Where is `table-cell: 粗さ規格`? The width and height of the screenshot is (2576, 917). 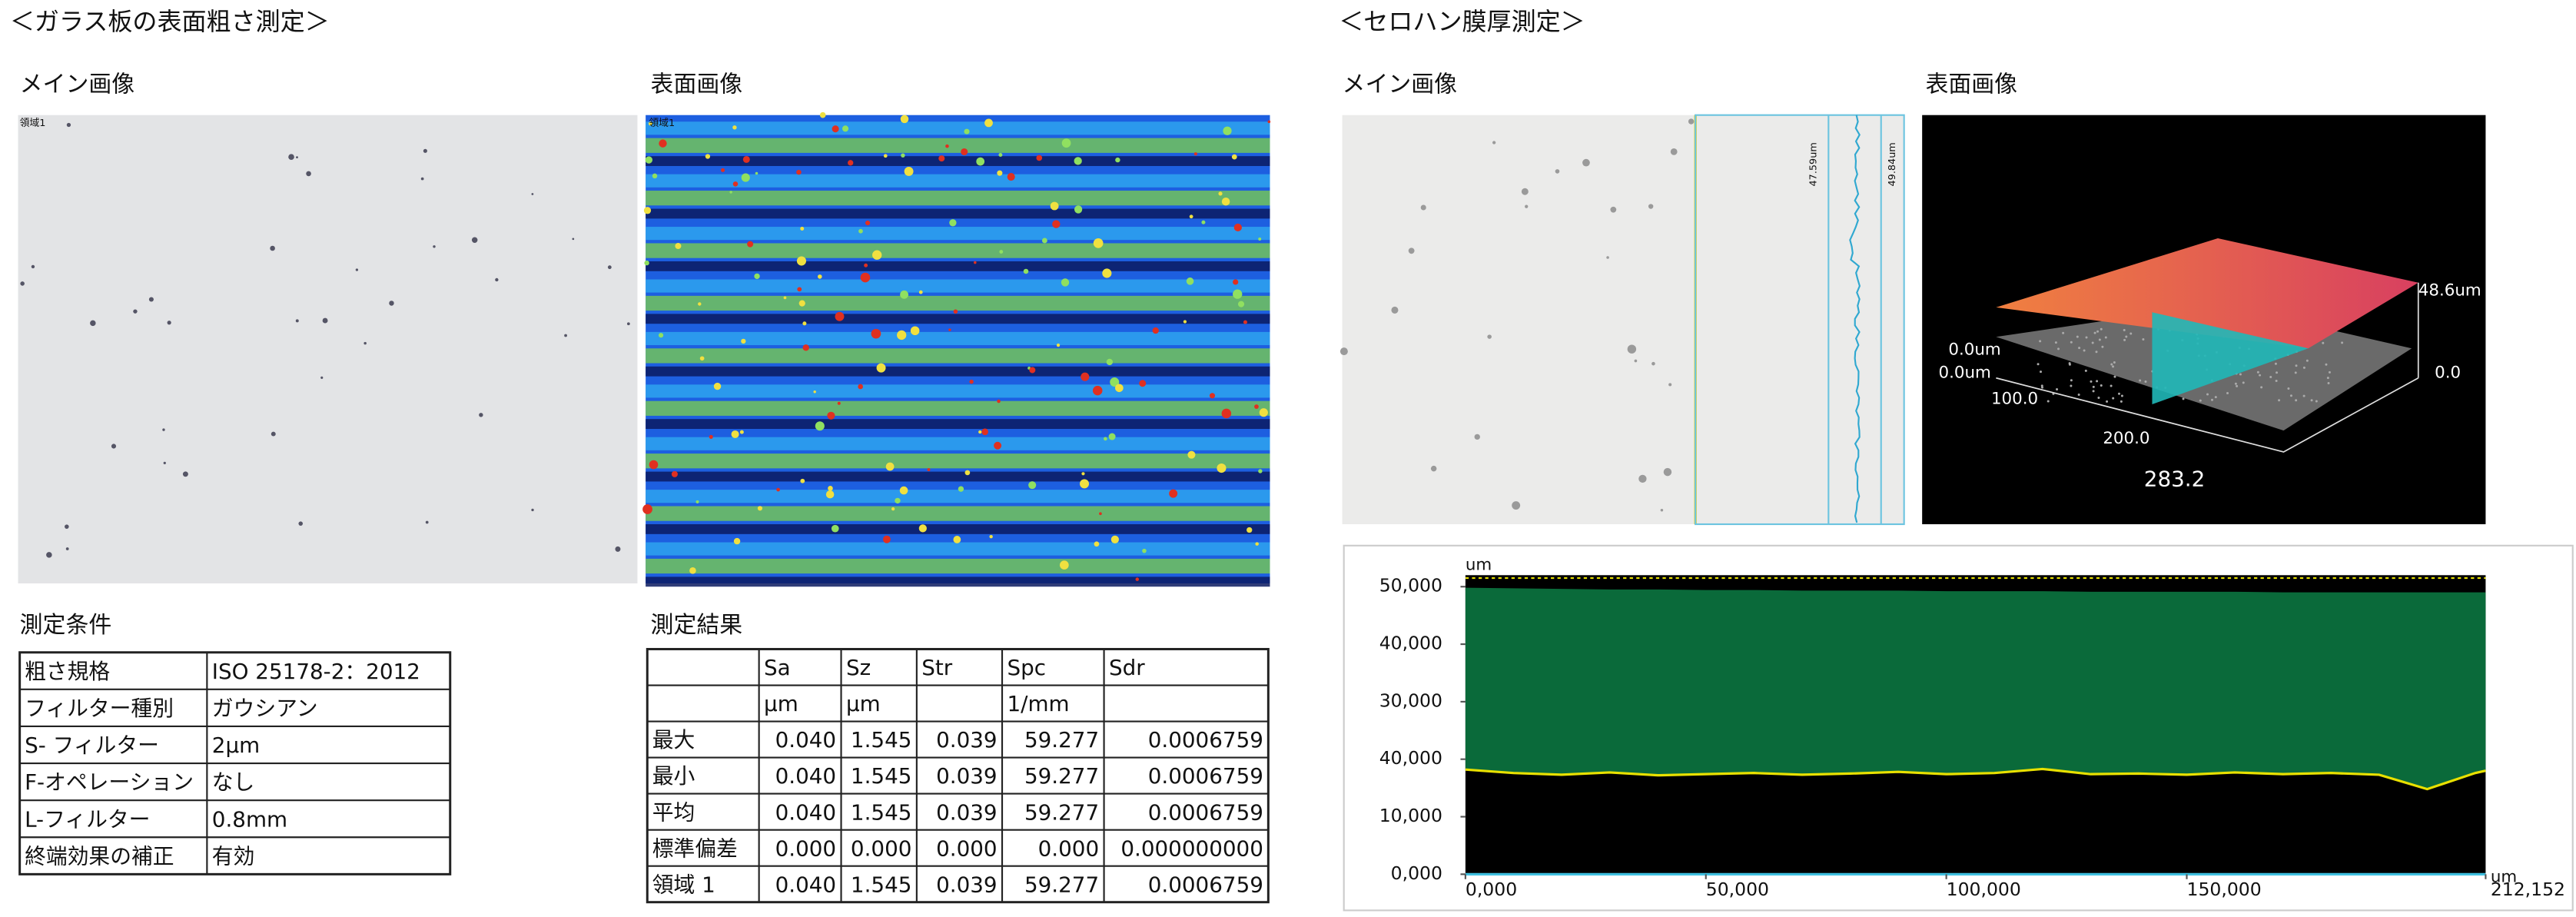
table-cell: 粗さ規格 is located at coordinates (67, 671).